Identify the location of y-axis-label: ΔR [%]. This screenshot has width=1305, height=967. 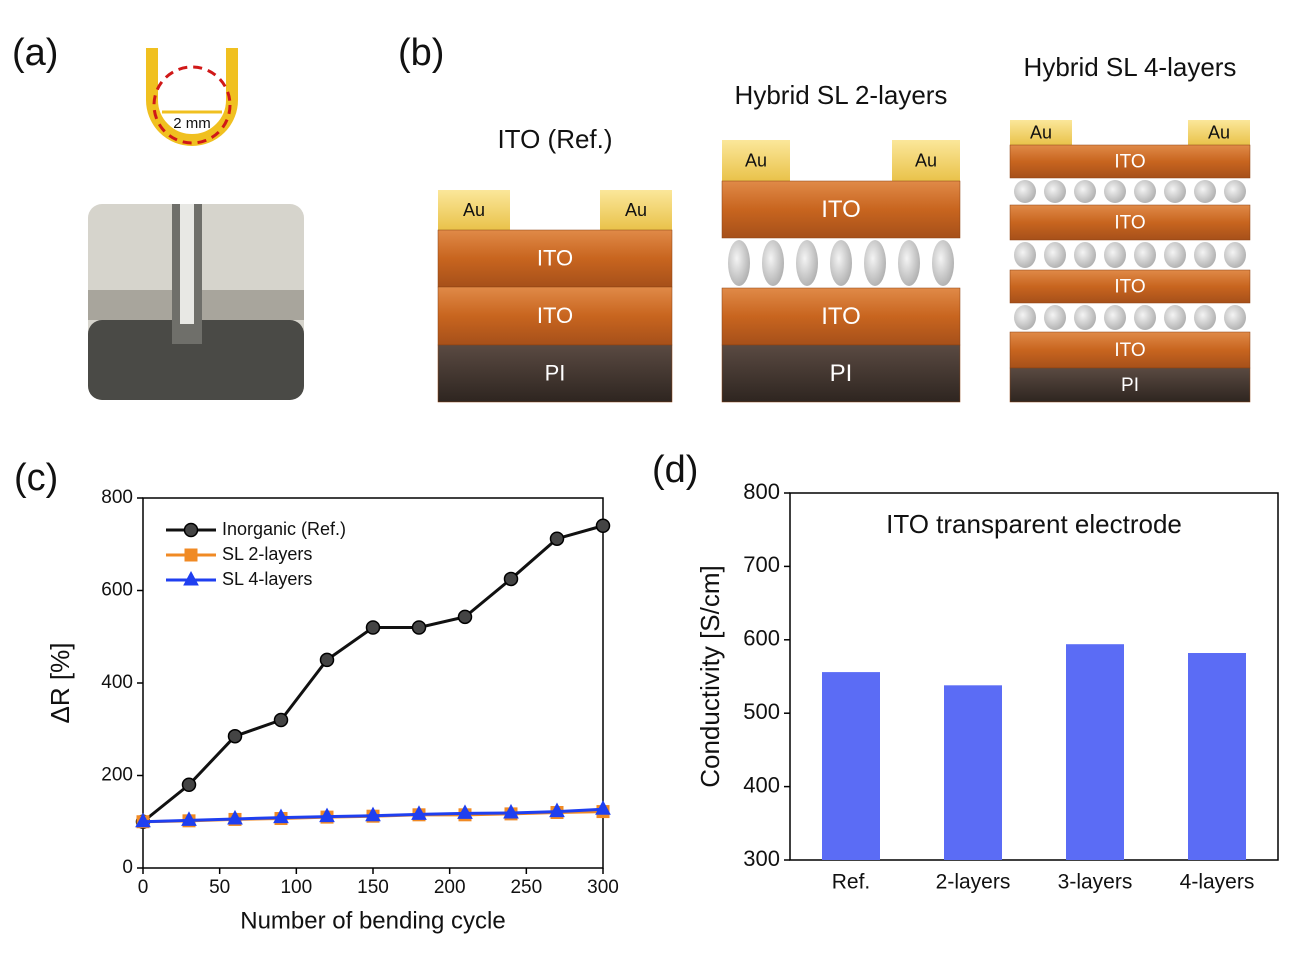
(60, 683).